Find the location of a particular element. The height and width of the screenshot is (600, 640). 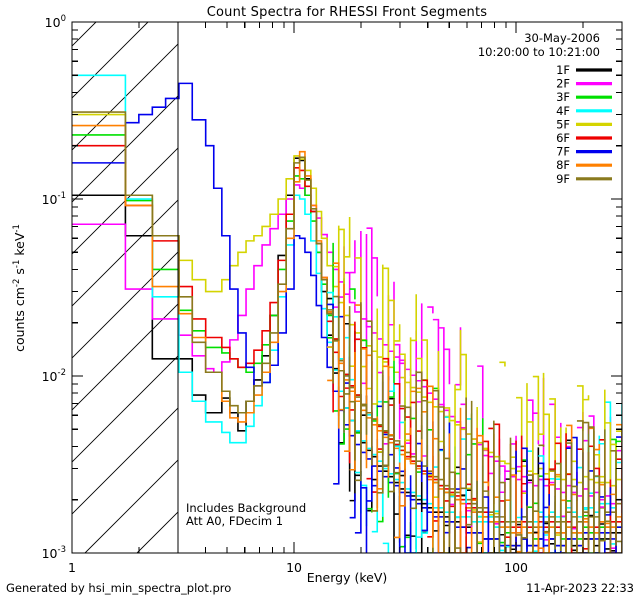

legend-date: 30-May-2006 is located at coordinates (562, 38).